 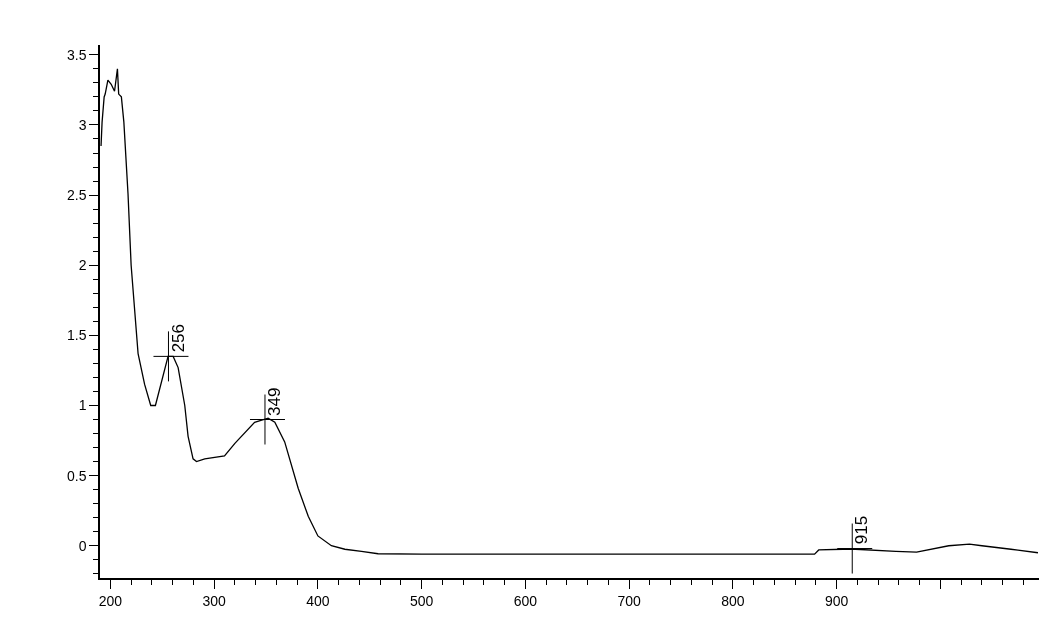 I want to click on y-tick-label: 2, so click(x=82, y=265).